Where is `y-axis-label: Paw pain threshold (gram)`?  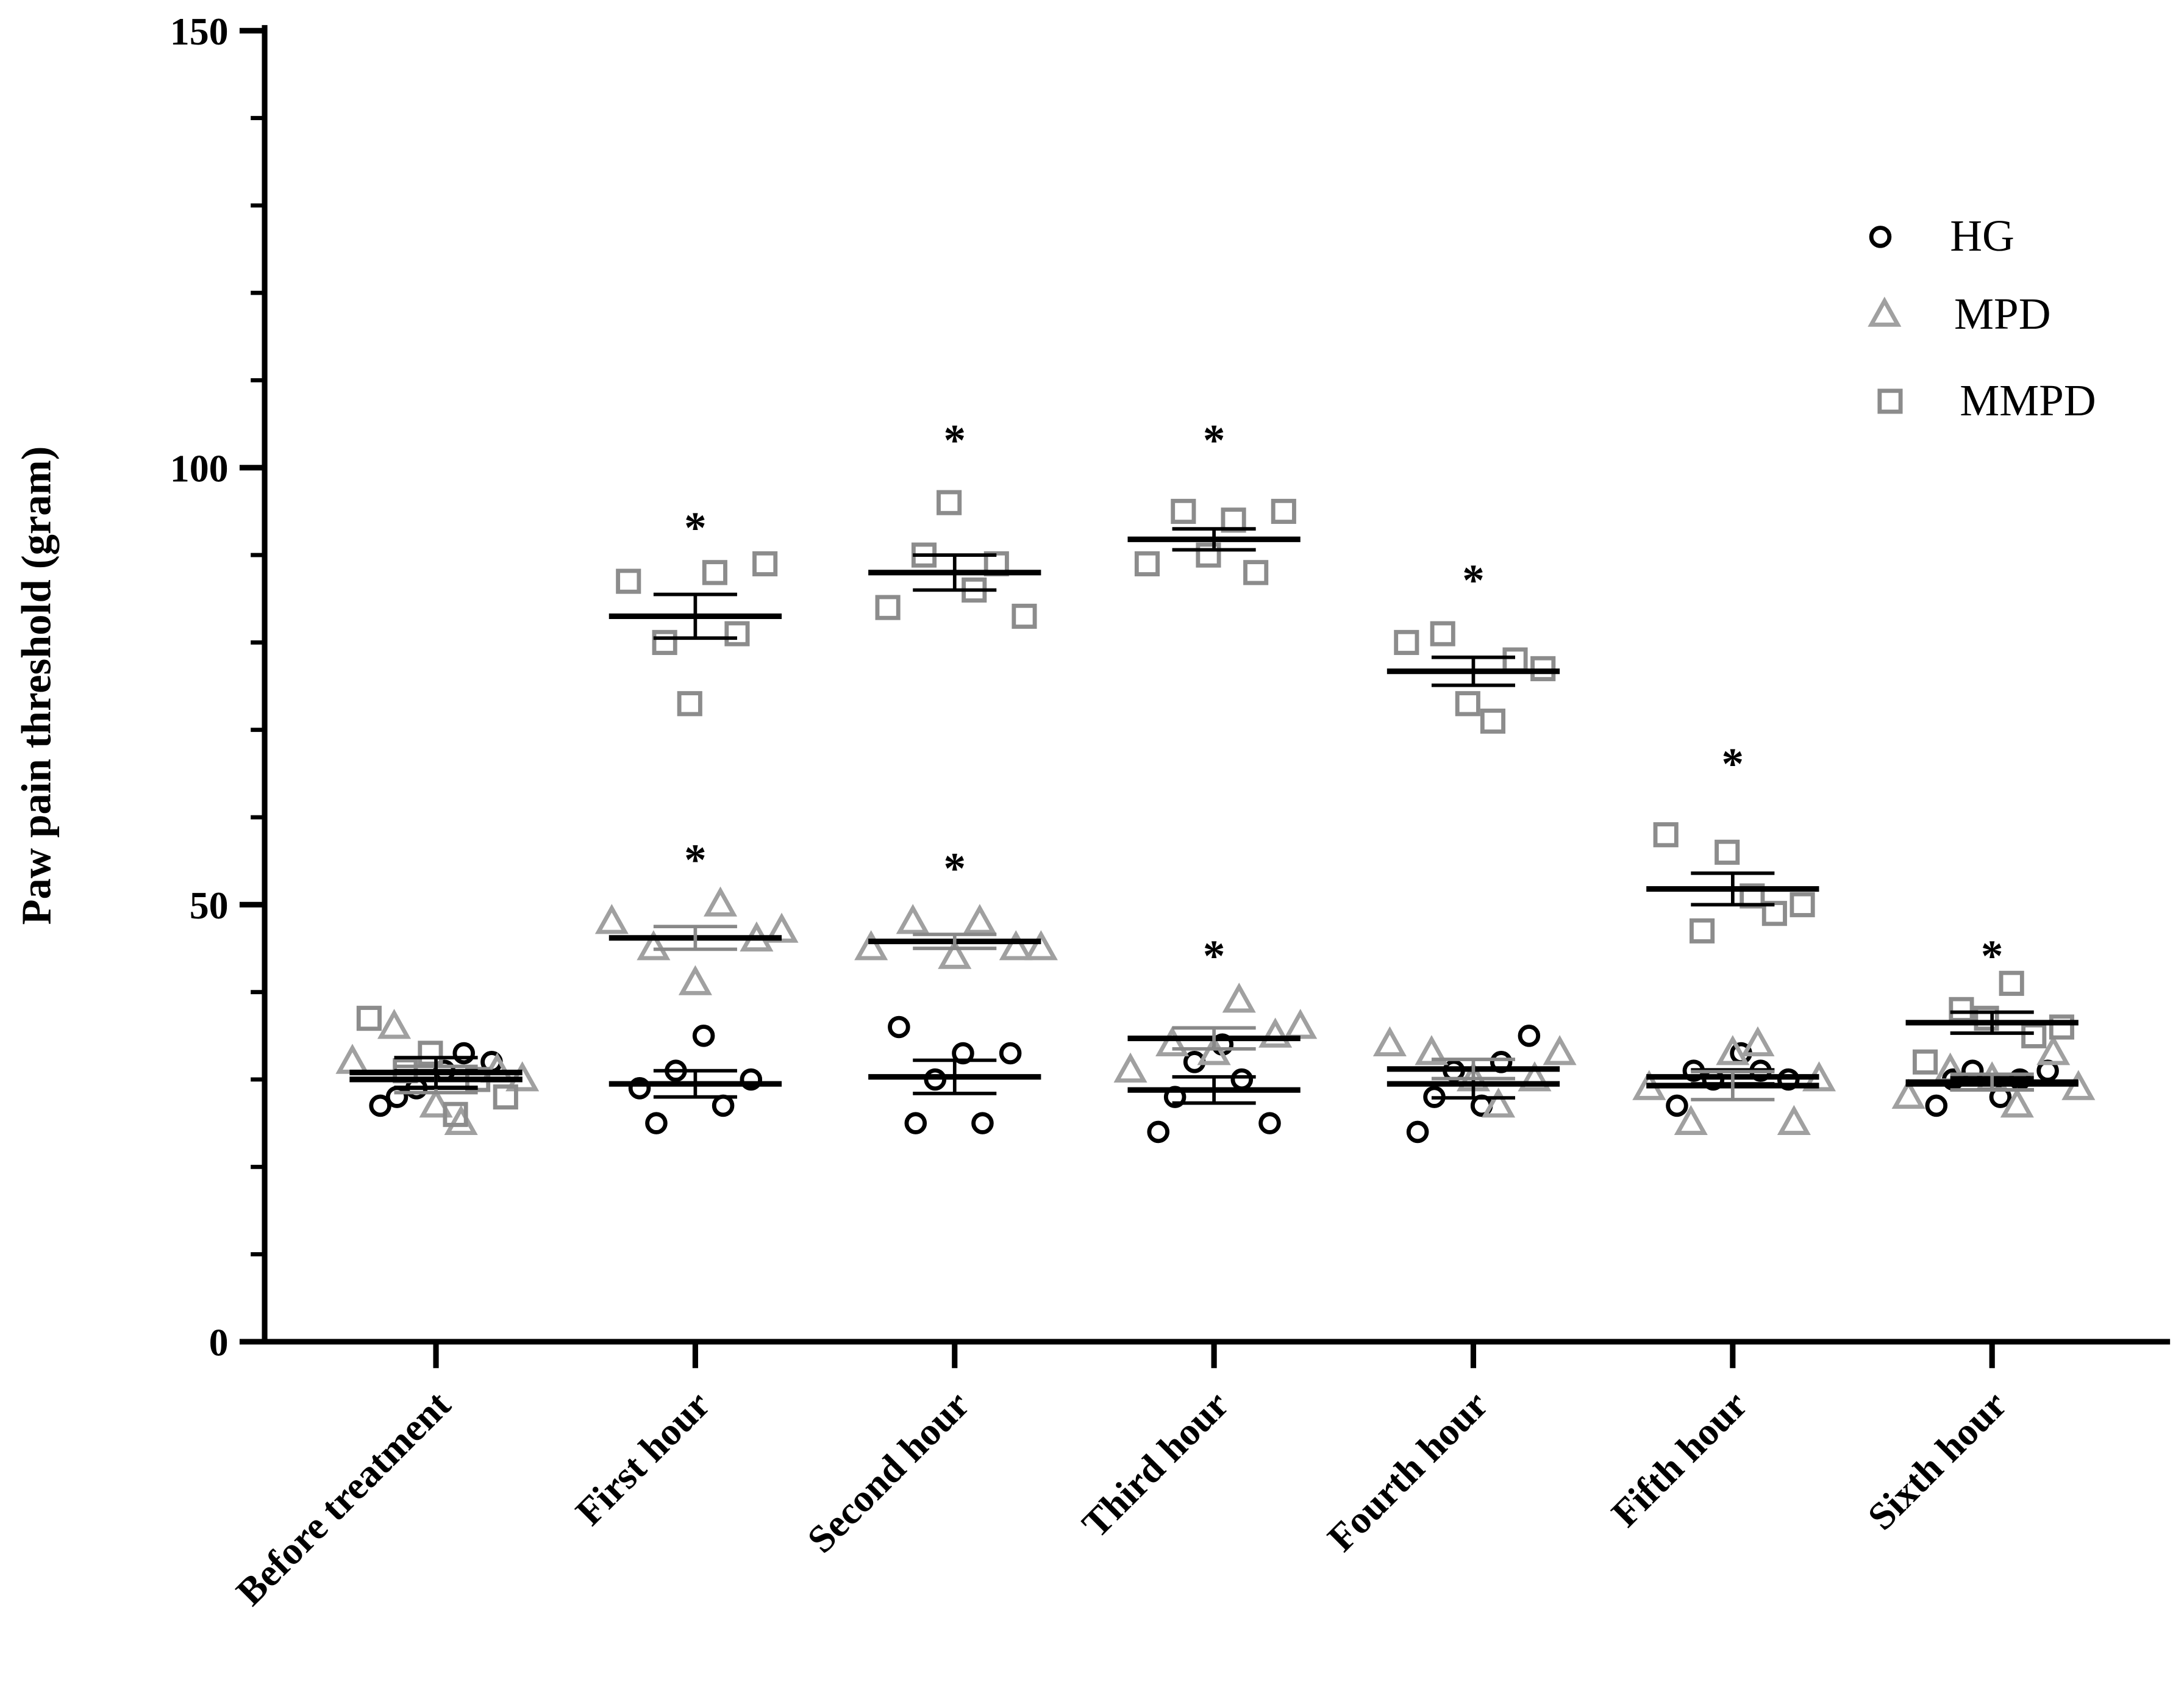
y-axis-label: Paw pain threshold (gram) is located at coordinates (36, 685).